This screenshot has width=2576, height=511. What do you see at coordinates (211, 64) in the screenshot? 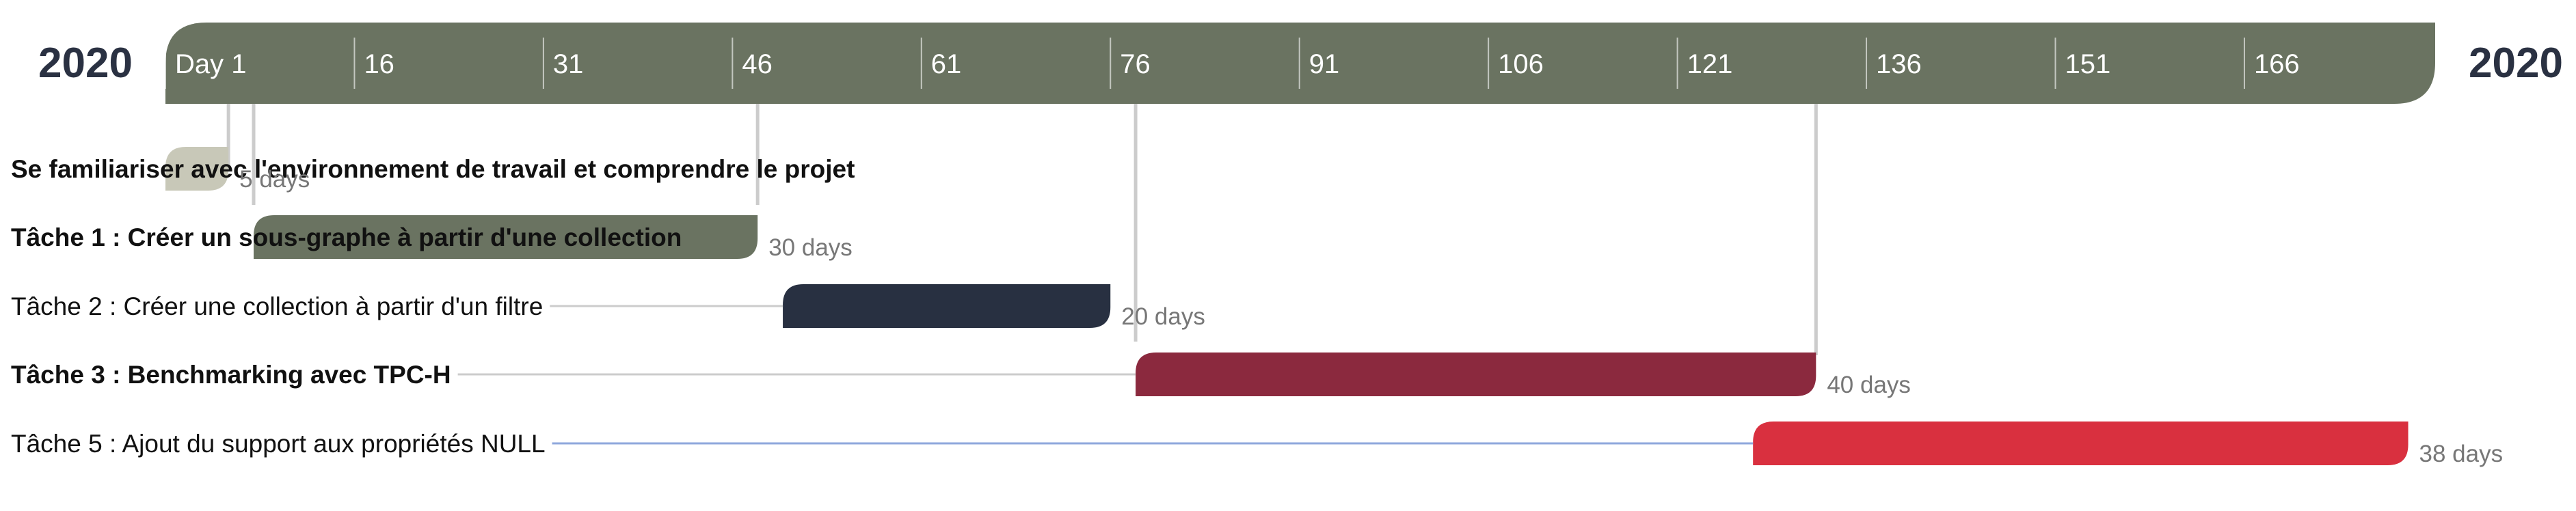
I see `tick-label: Day 1` at bounding box center [211, 64].